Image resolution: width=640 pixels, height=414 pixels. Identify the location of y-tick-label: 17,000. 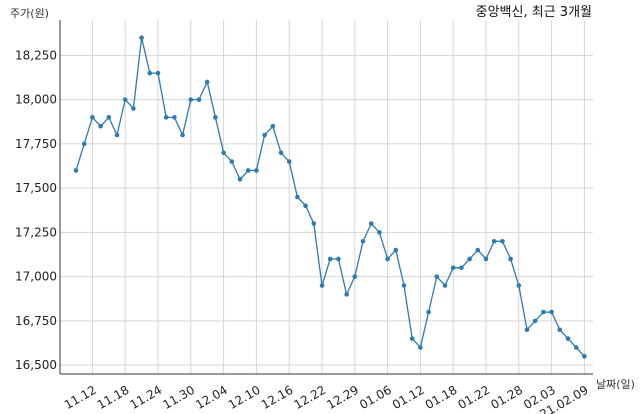
(36, 277).